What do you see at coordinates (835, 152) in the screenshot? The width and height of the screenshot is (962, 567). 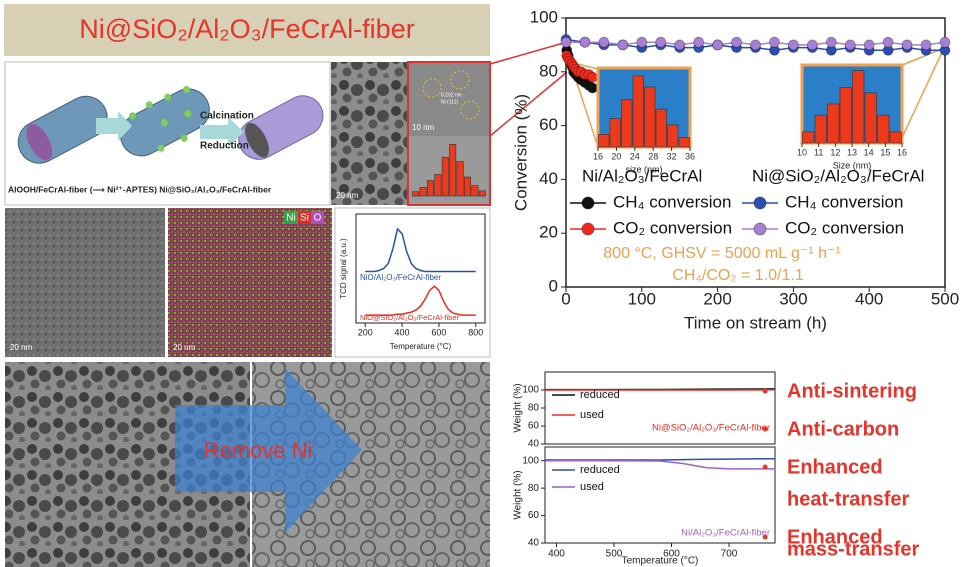 I see `x-tick-label: 12` at bounding box center [835, 152].